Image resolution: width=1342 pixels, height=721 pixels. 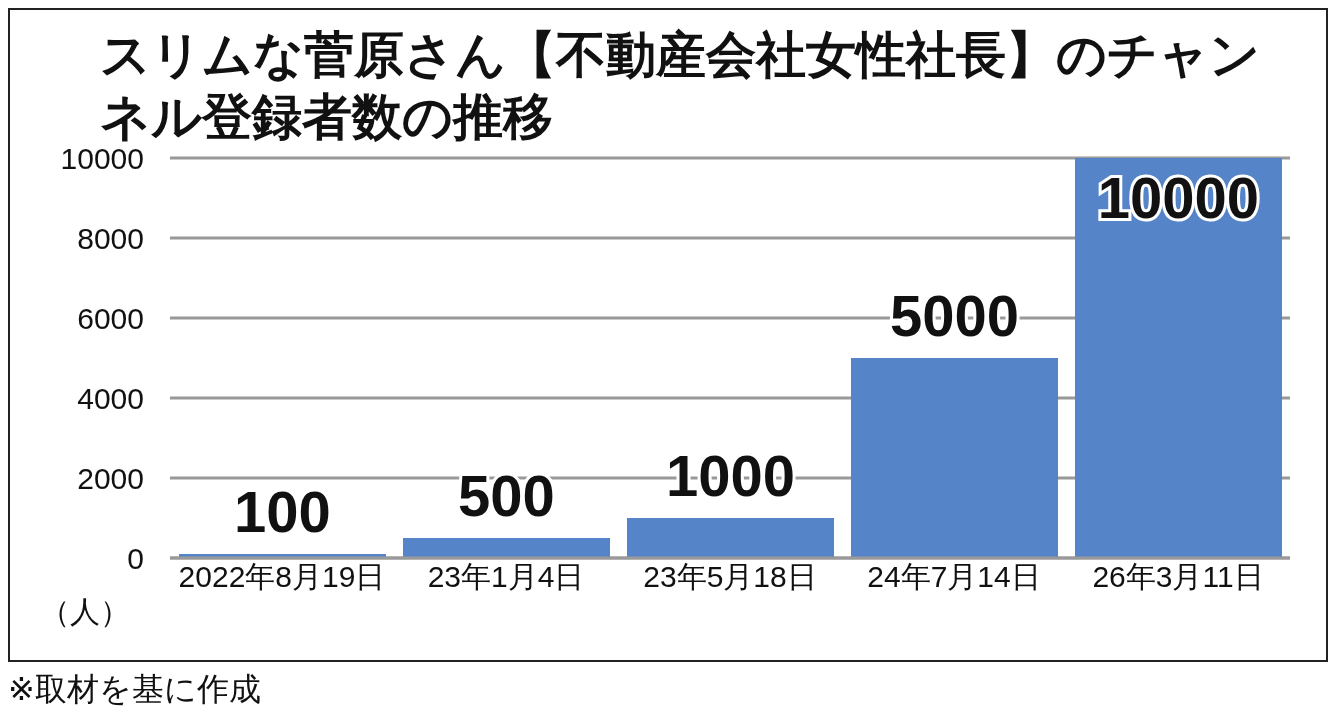 I want to click on x-tick-label: 23年5月18日, so click(x=730, y=577).